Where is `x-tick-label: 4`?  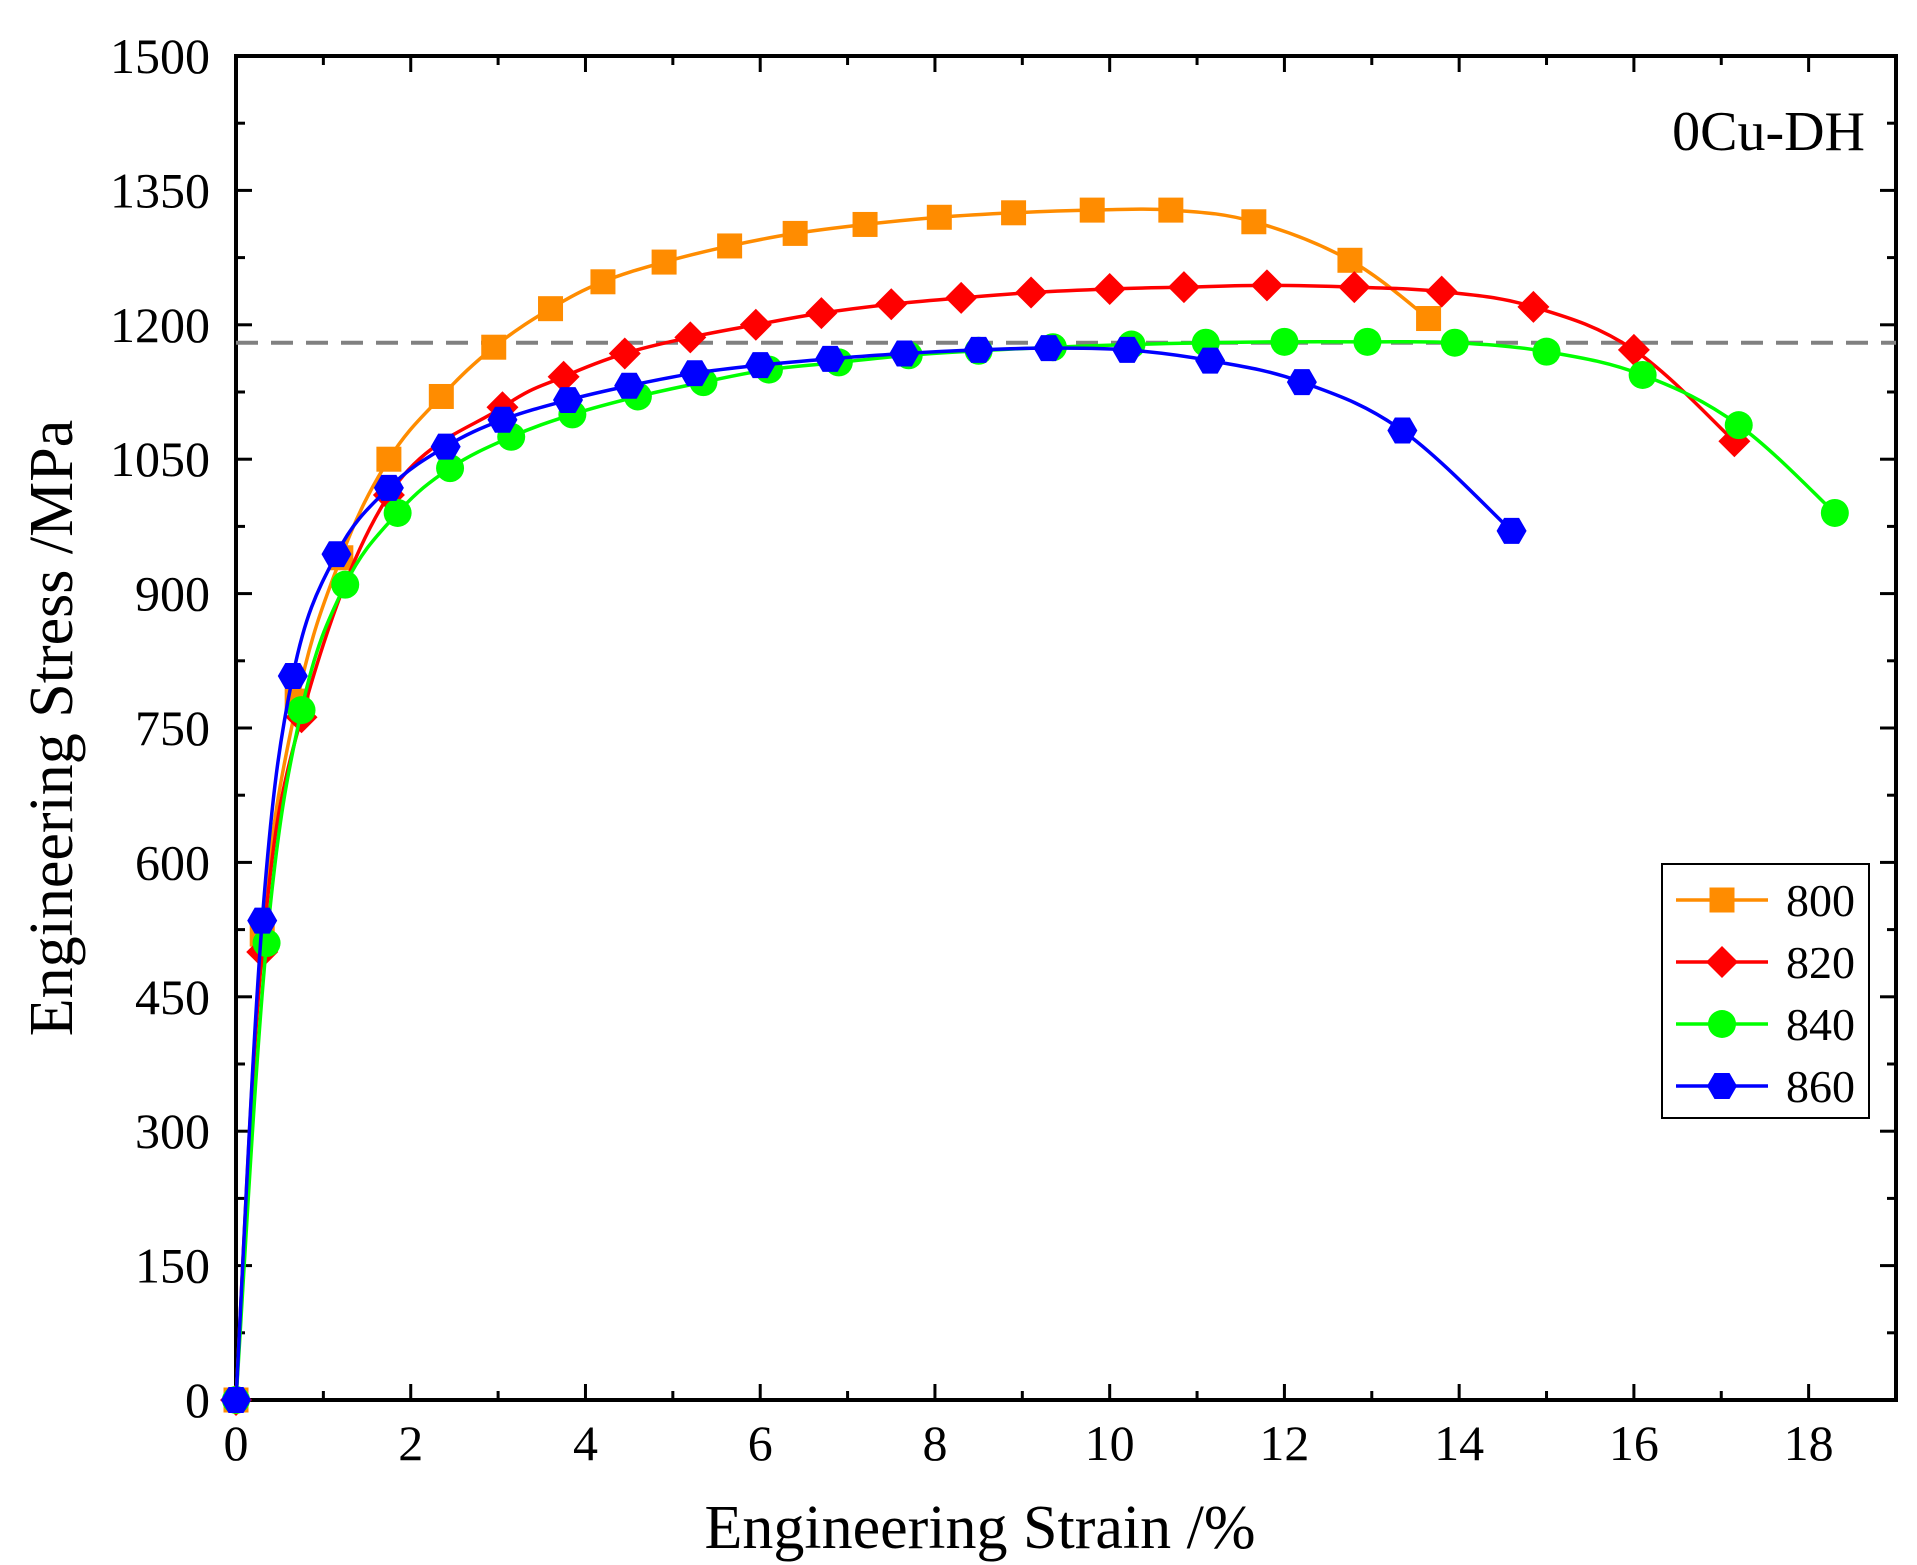 x-tick-label: 4 is located at coordinates (585, 1443).